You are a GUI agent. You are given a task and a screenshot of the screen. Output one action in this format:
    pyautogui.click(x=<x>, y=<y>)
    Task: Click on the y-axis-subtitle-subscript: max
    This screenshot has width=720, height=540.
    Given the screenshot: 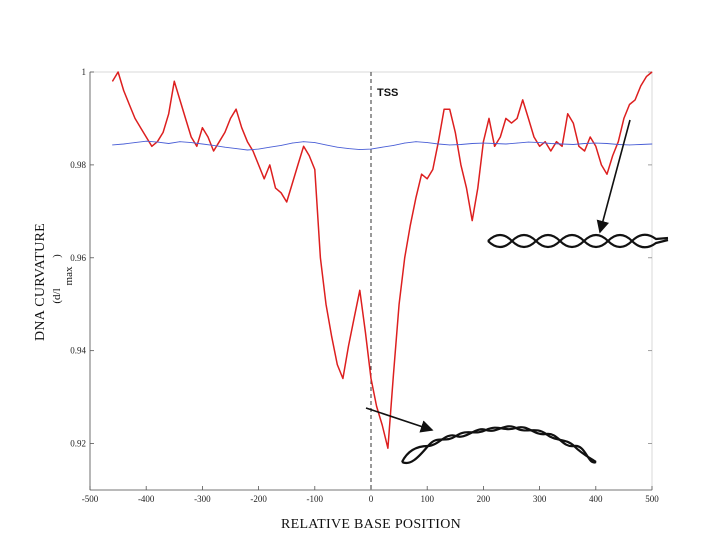 What is the action you would take?
    pyautogui.click(x=69, y=275)
    